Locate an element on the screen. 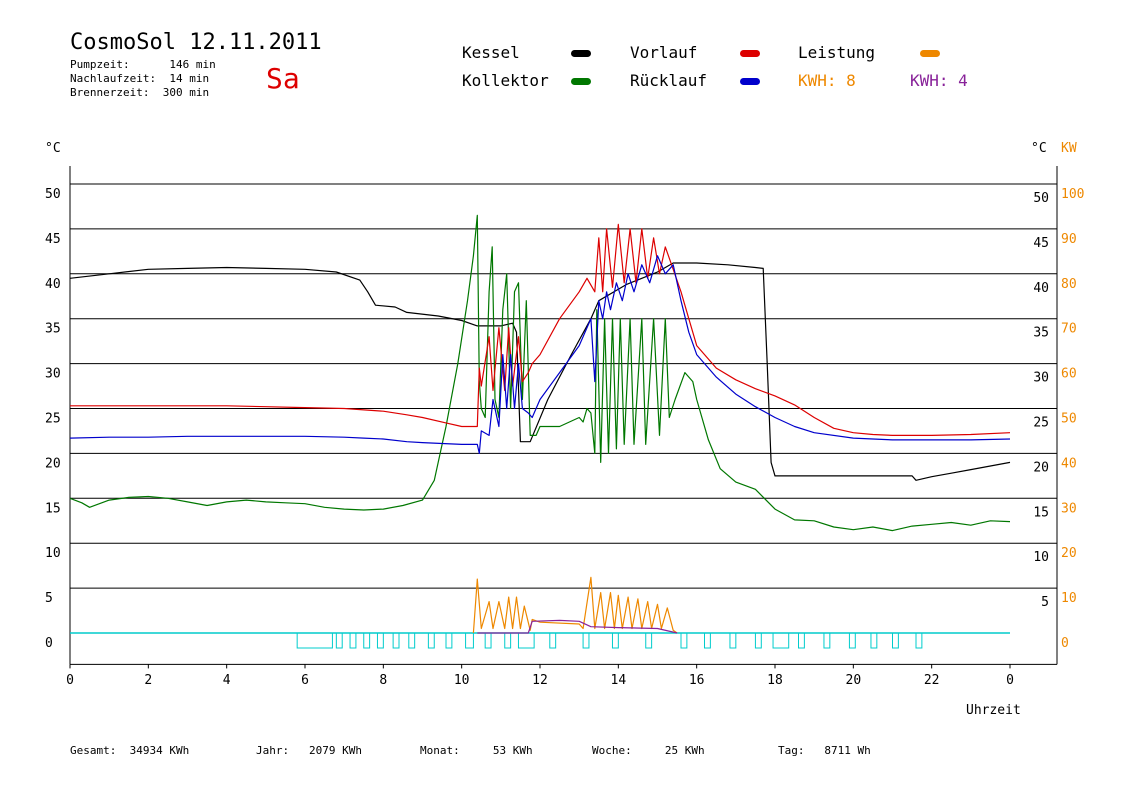  y-tick-label-left: 5 is located at coordinates (49, 598).